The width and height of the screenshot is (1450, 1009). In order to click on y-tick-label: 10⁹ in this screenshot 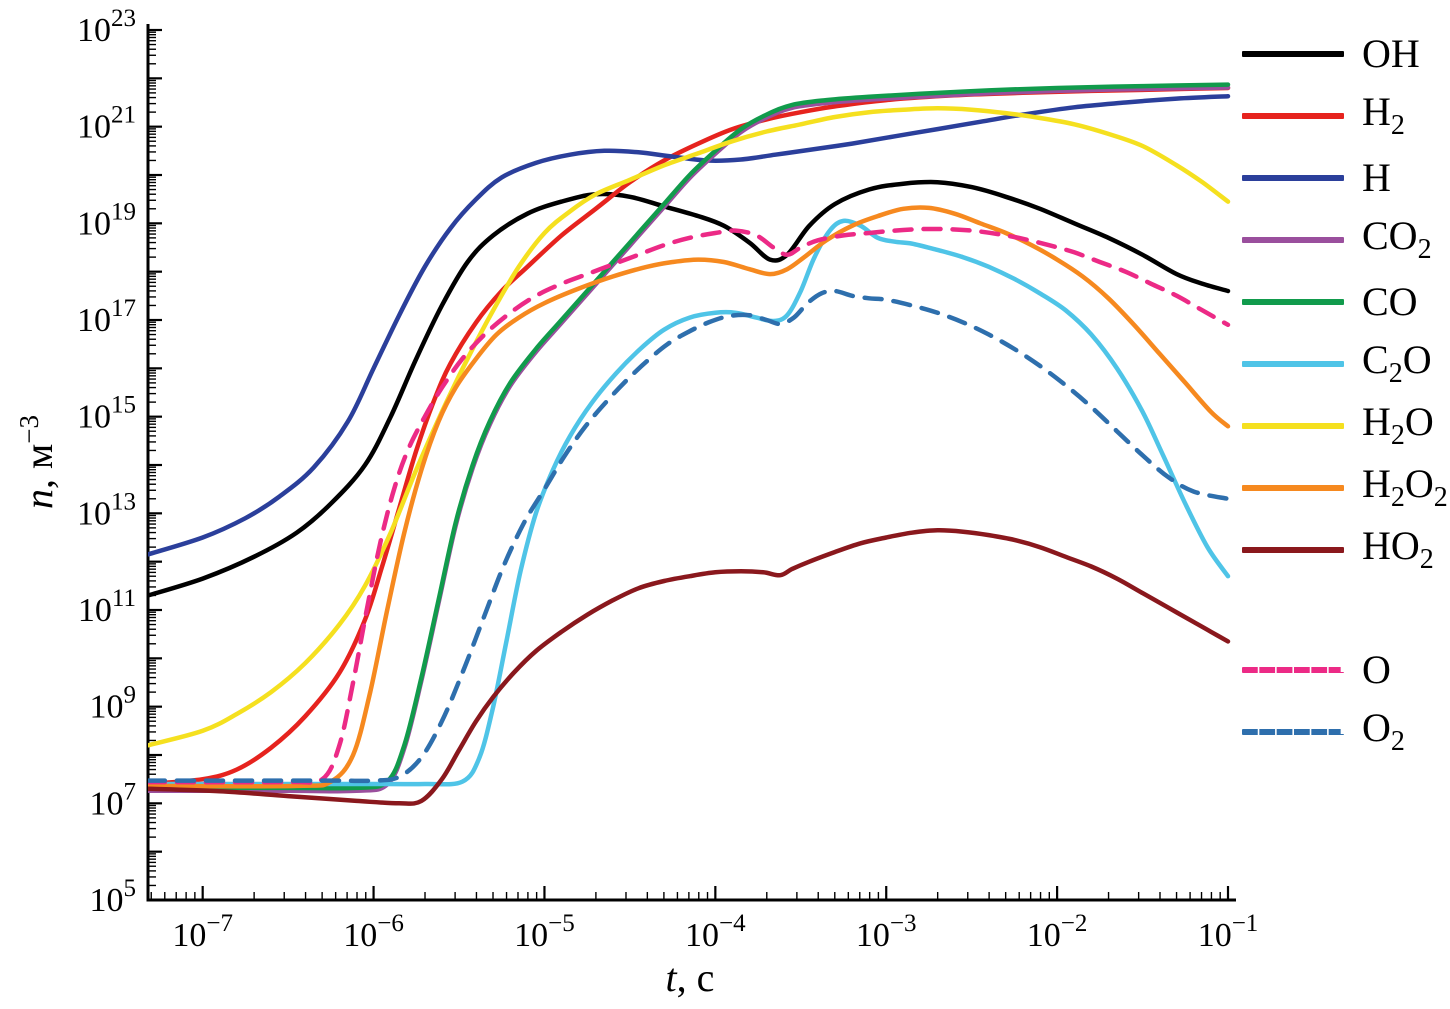, I will do `click(113, 704)`.